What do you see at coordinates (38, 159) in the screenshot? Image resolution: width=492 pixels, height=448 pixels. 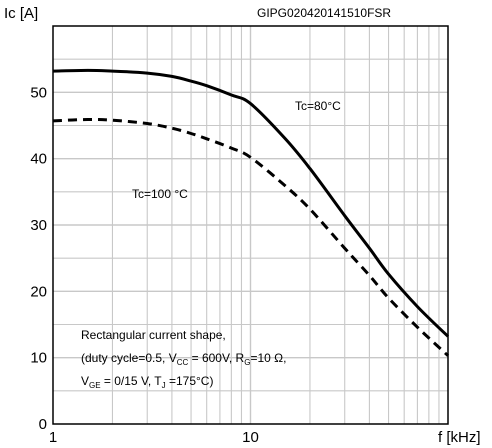 I see `y-tick-label: 40` at bounding box center [38, 159].